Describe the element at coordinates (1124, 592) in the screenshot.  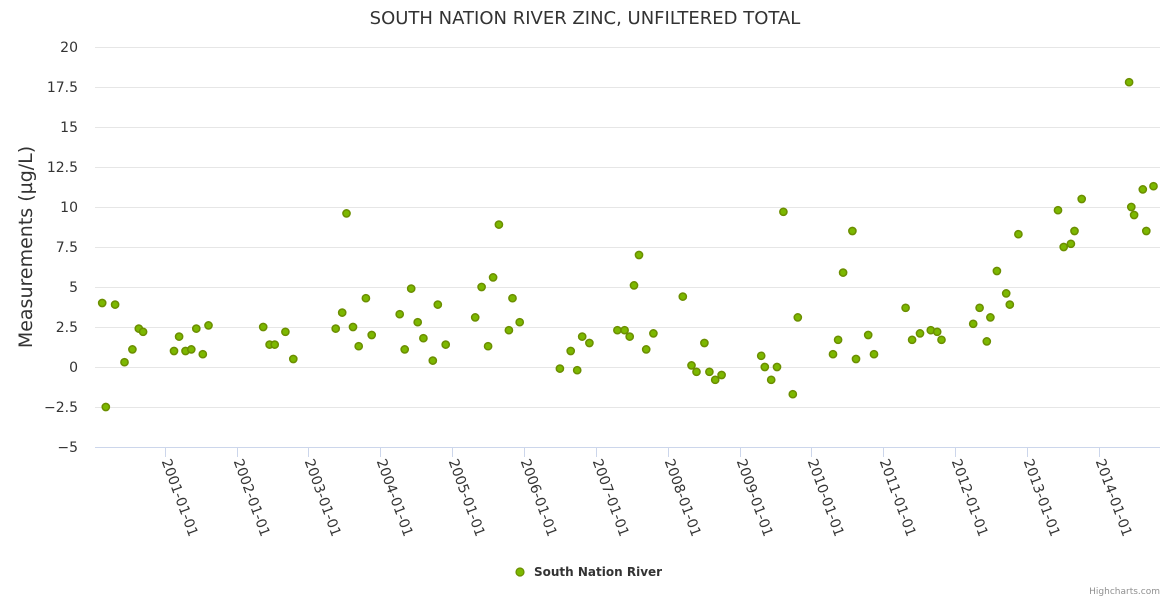
I see `credits-link: Highcharts.com` at that location.